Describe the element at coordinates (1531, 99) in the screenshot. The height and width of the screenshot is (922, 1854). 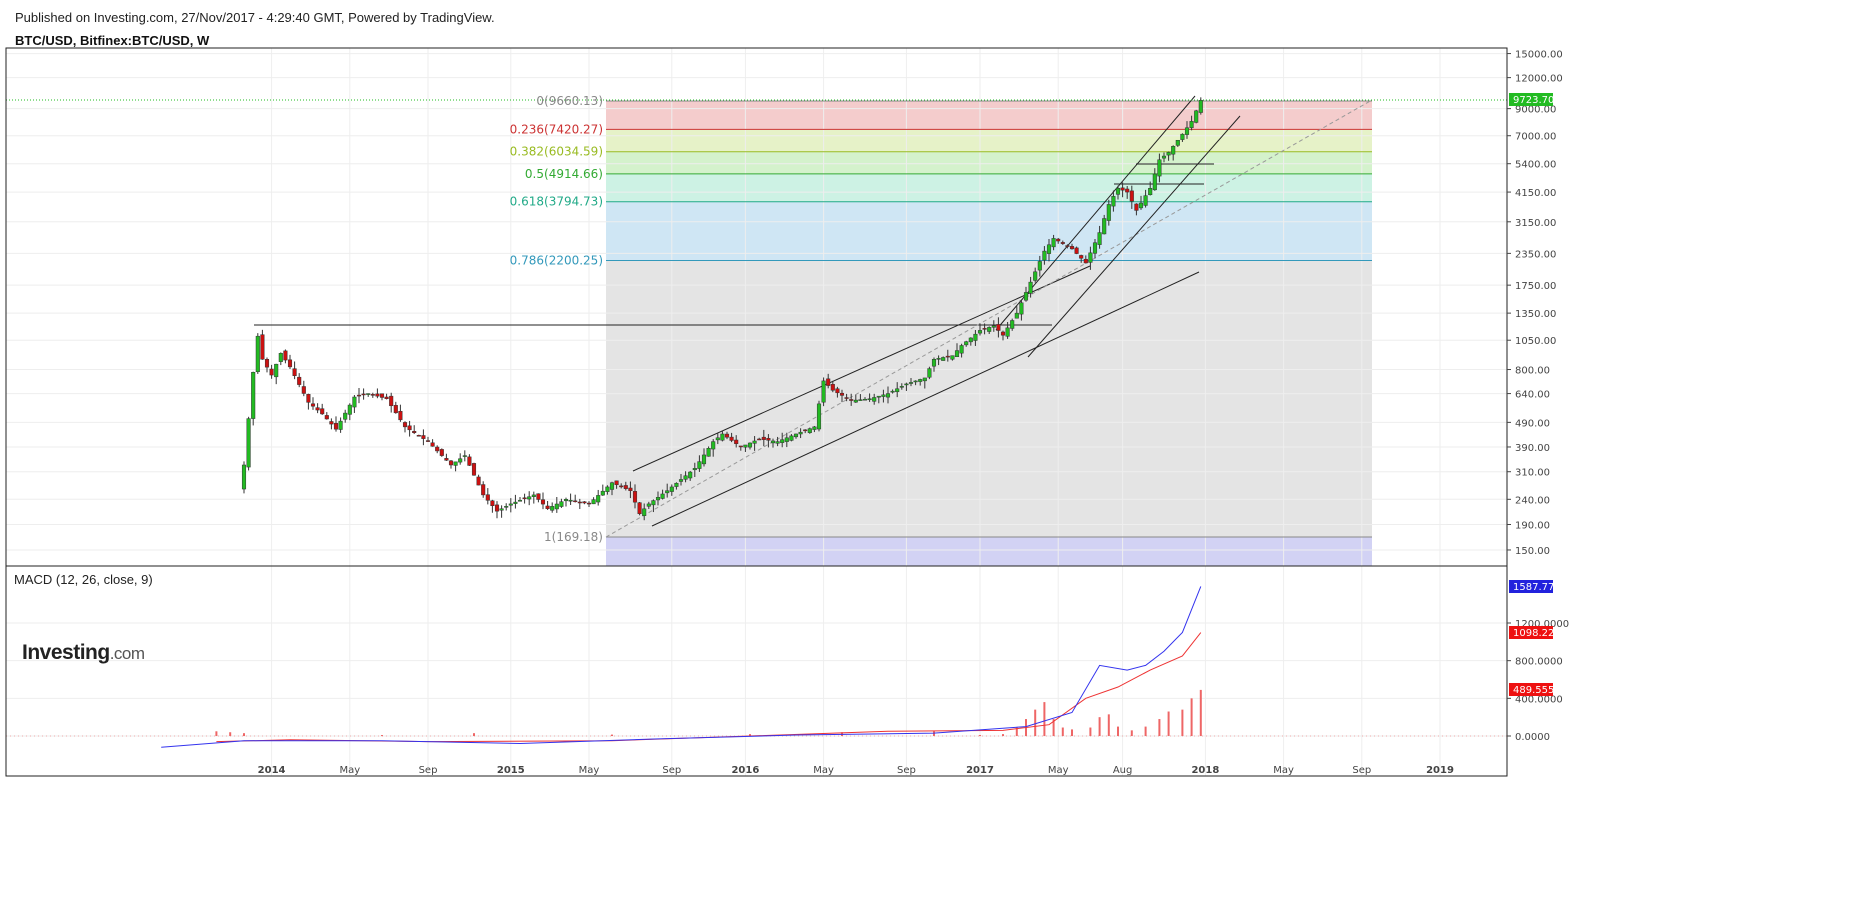
I see `last-price-badge-bg` at that location.